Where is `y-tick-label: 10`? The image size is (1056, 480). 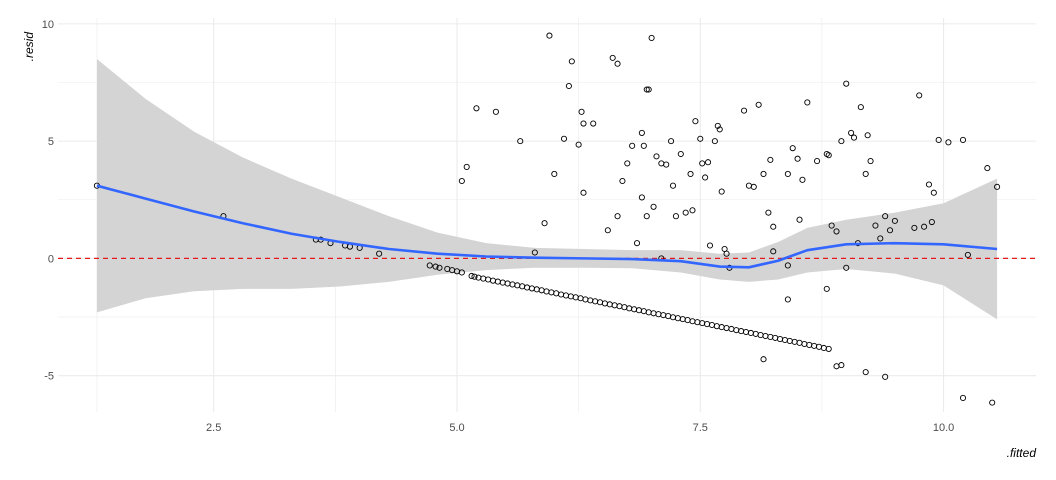
y-tick-label: 10 is located at coordinates (48, 25).